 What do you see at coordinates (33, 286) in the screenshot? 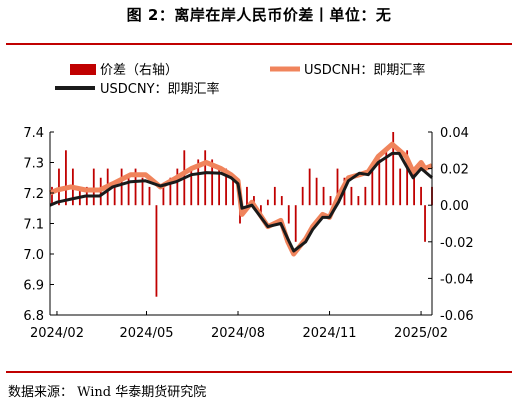
I see `y-left-tick-label: 6.9` at bounding box center [33, 286].